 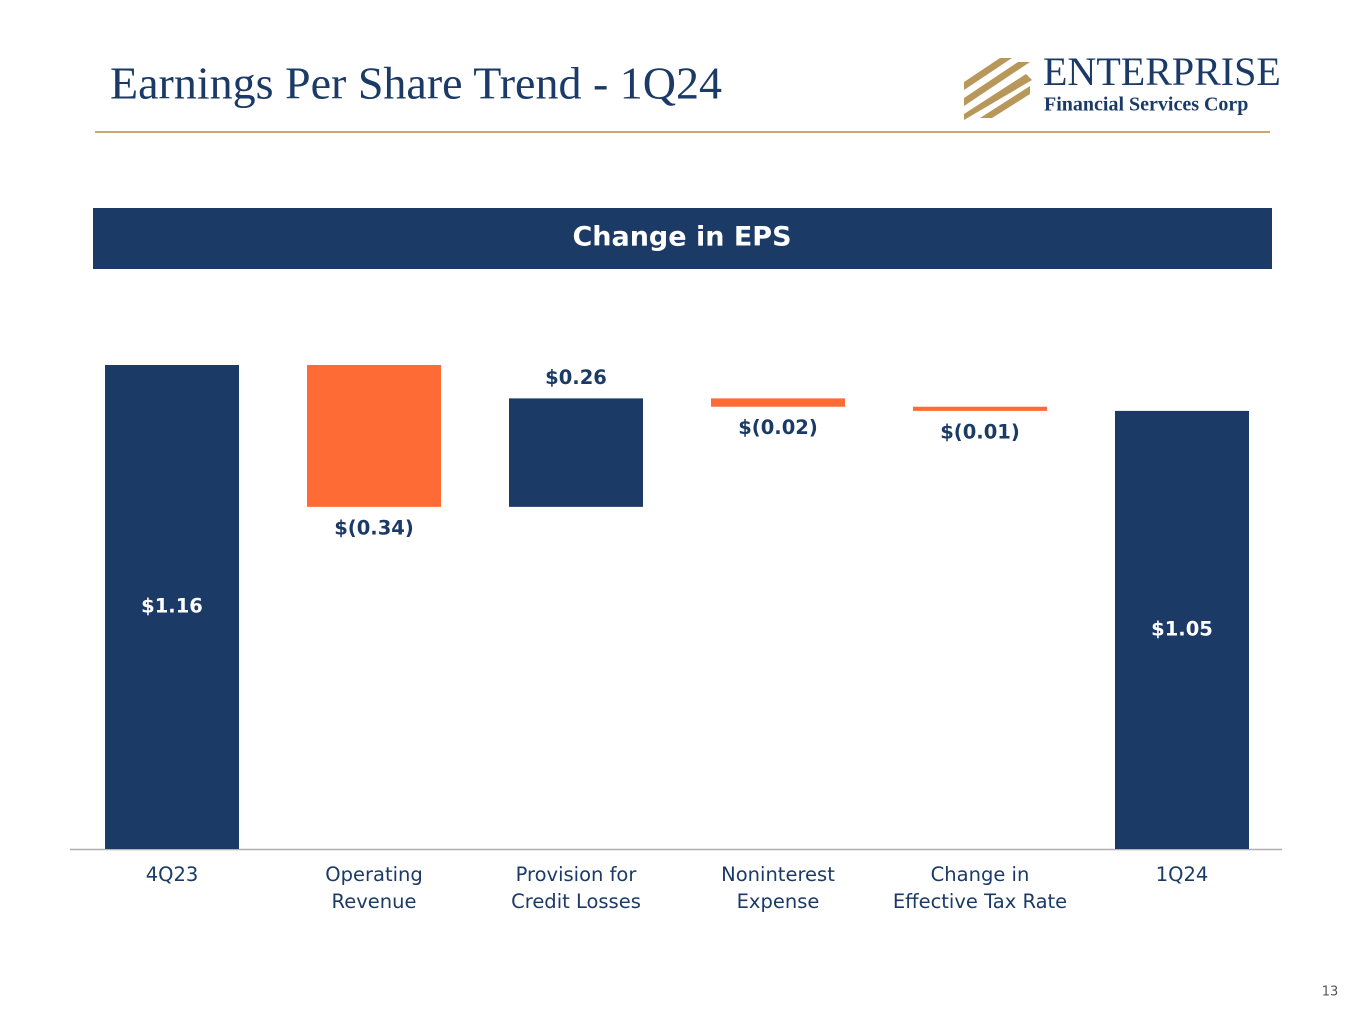 What do you see at coordinates (1162, 71) in the screenshot?
I see `logo-name: ENTERPRISE` at bounding box center [1162, 71].